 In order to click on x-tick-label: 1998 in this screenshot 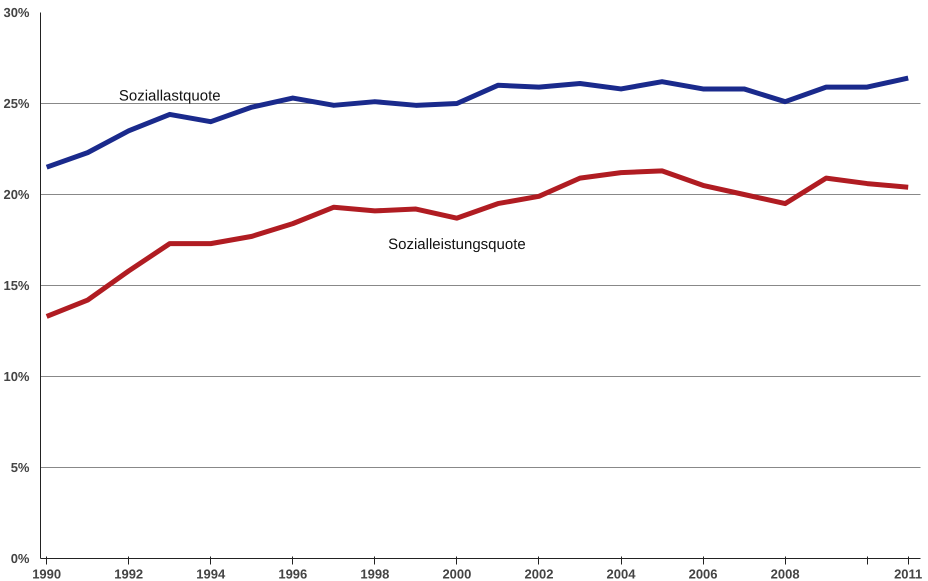, I will do `click(375, 573)`.